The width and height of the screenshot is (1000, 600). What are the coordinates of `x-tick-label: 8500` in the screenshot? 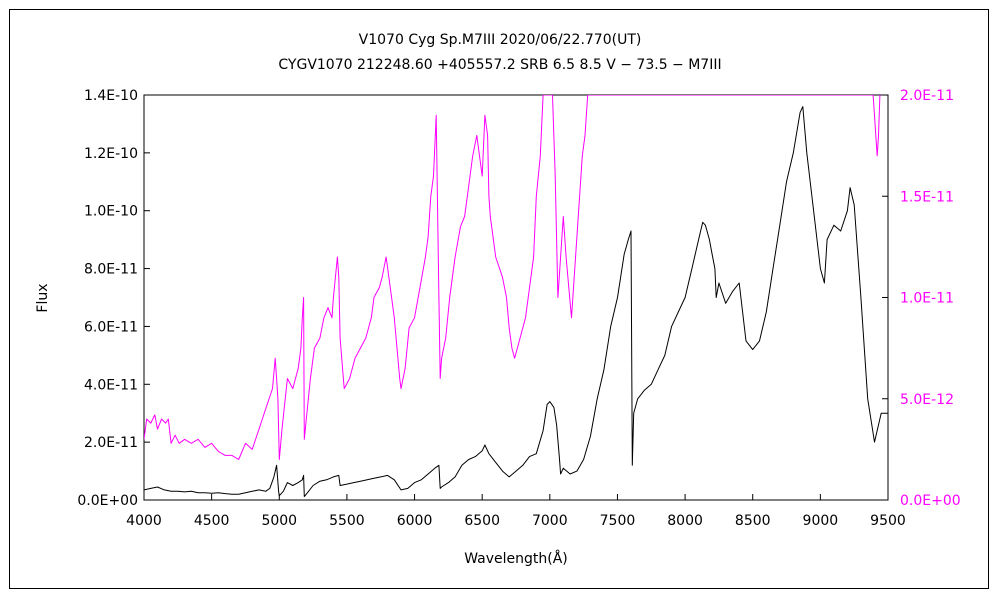 It's located at (753, 521).